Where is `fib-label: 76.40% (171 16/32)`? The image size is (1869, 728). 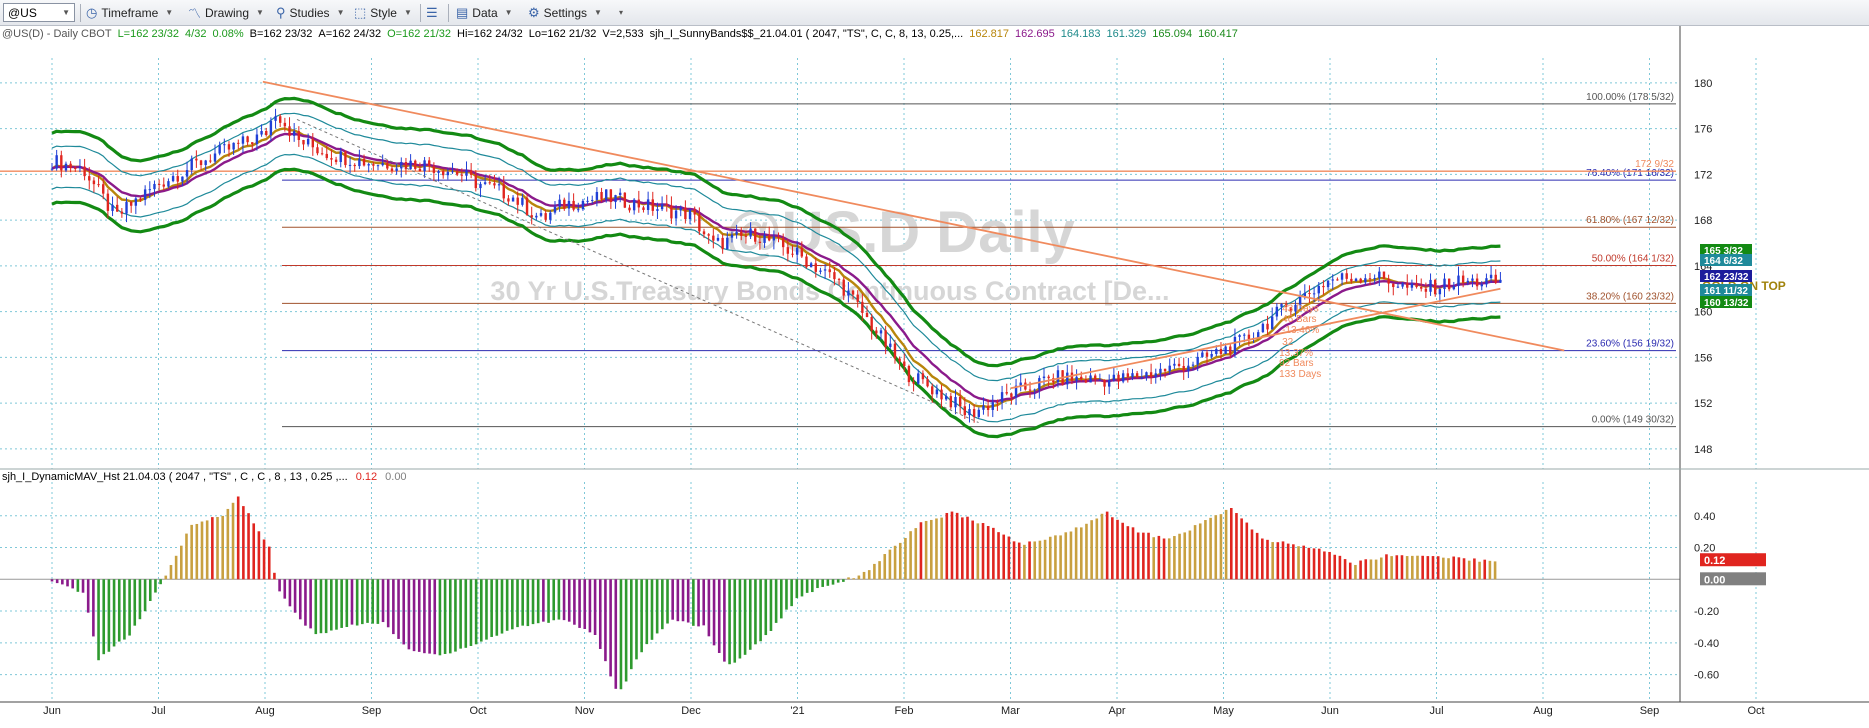
fib-label: 76.40% (171 16/32) is located at coordinates (1630, 173).